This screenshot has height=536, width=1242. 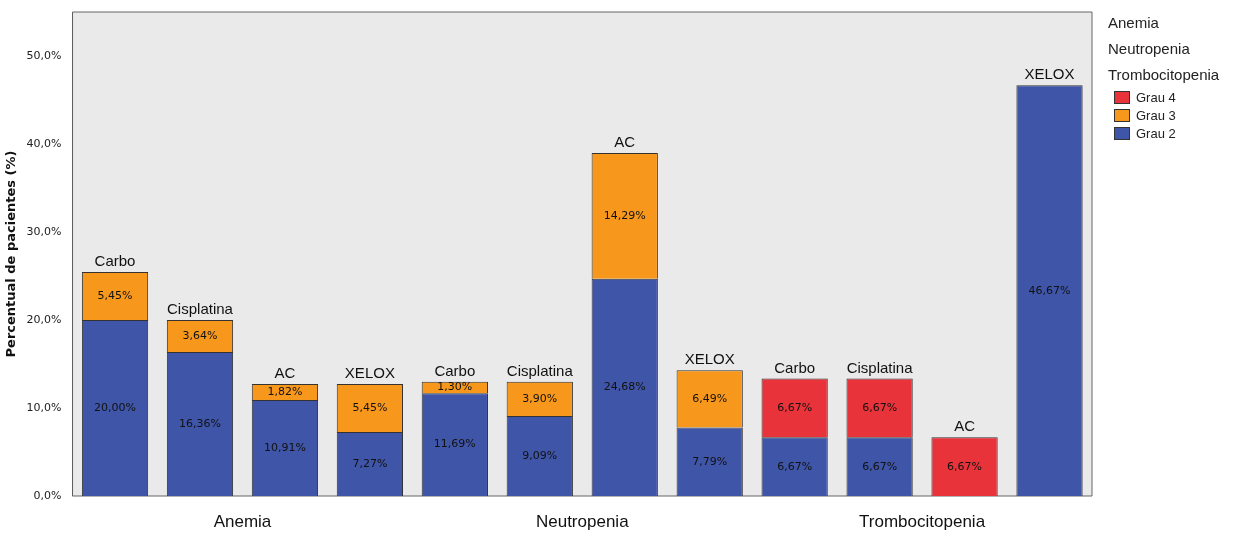 I want to click on y-tick-label: 20,0%, so click(x=44, y=319).